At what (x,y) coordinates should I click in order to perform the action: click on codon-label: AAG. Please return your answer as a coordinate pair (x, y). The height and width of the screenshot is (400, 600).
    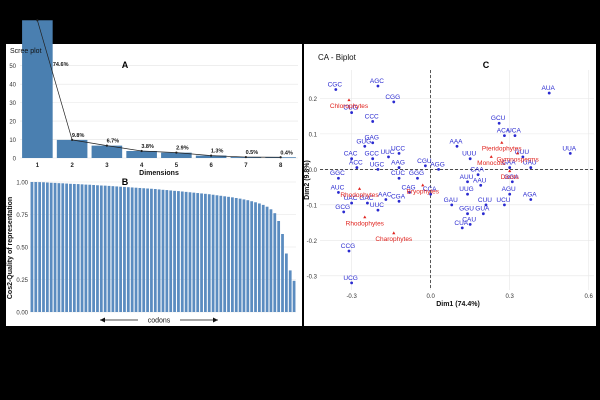
    Looking at the image, I should click on (398, 163).